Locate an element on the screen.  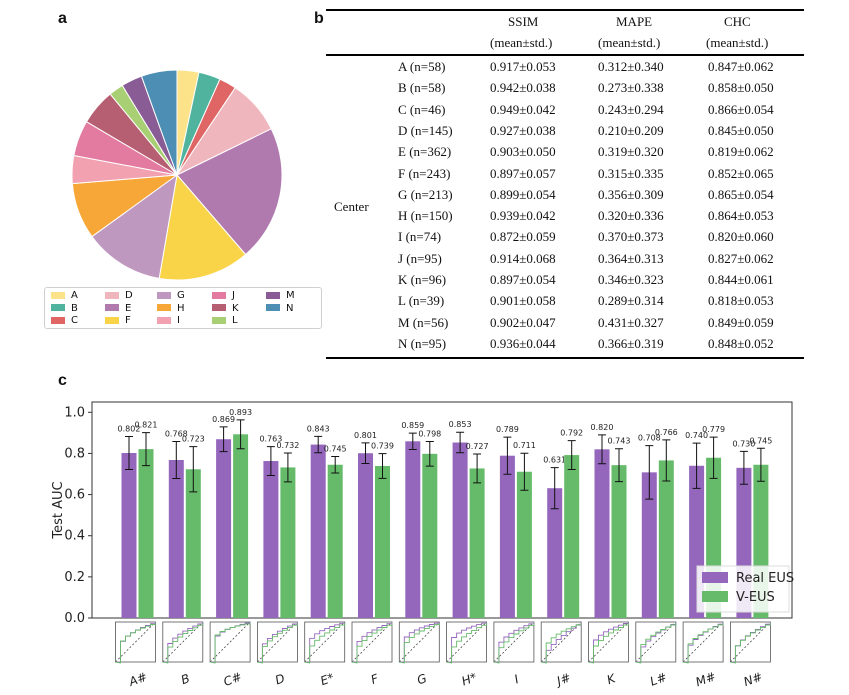
subheader-mape: (mean±std.) is located at coordinates (629, 42).